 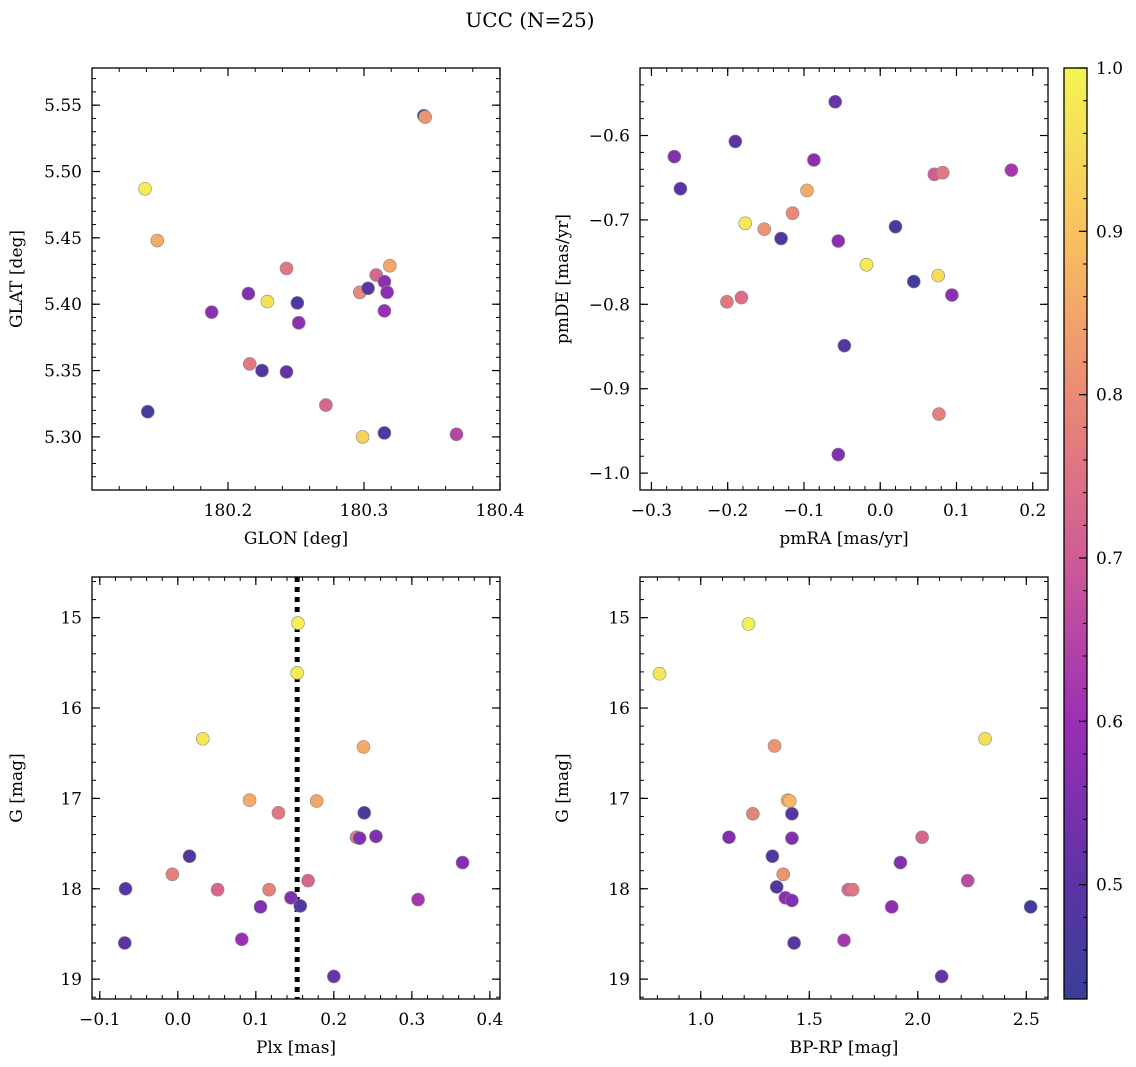 What do you see at coordinates (177, 1020) in the screenshot?
I see `x-tick-label: 0.0` at bounding box center [177, 1020].